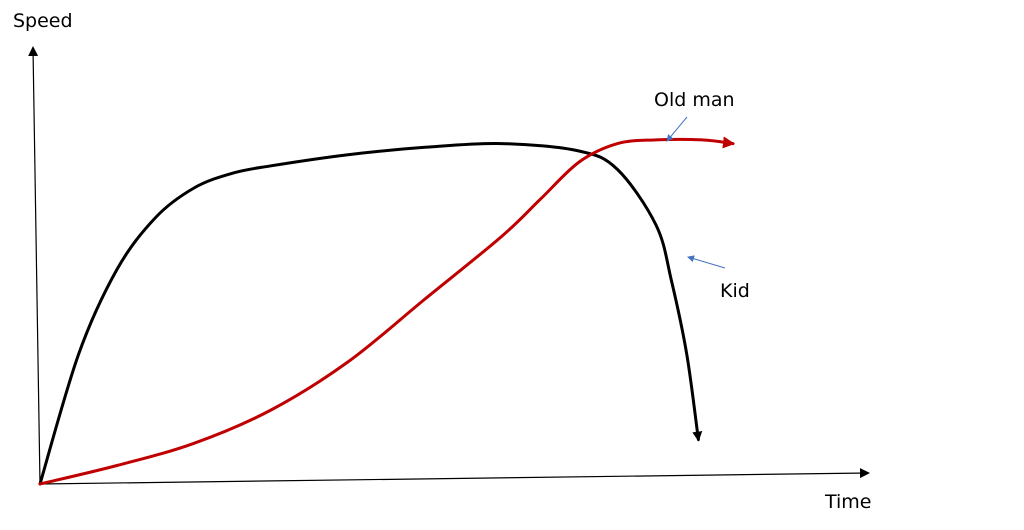 The height and width of the screenshot is (530, 1024). I want to click on y-axis, so click(34, 265).